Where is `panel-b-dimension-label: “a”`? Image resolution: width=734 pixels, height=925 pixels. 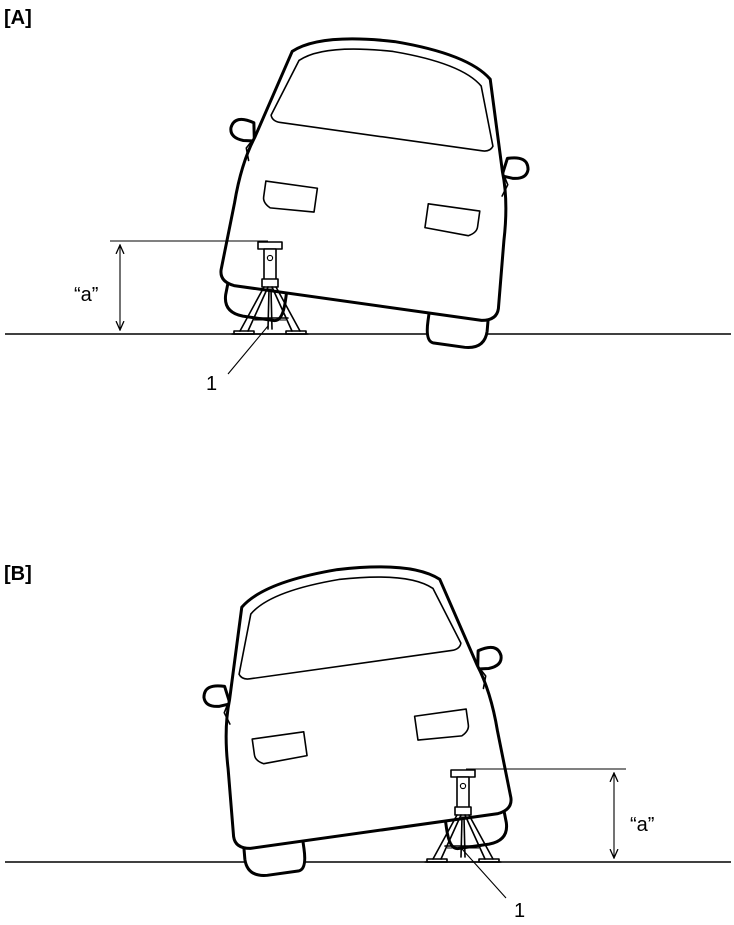 panel-b-dimension-label: “a” is located at coordinates (642, 825).